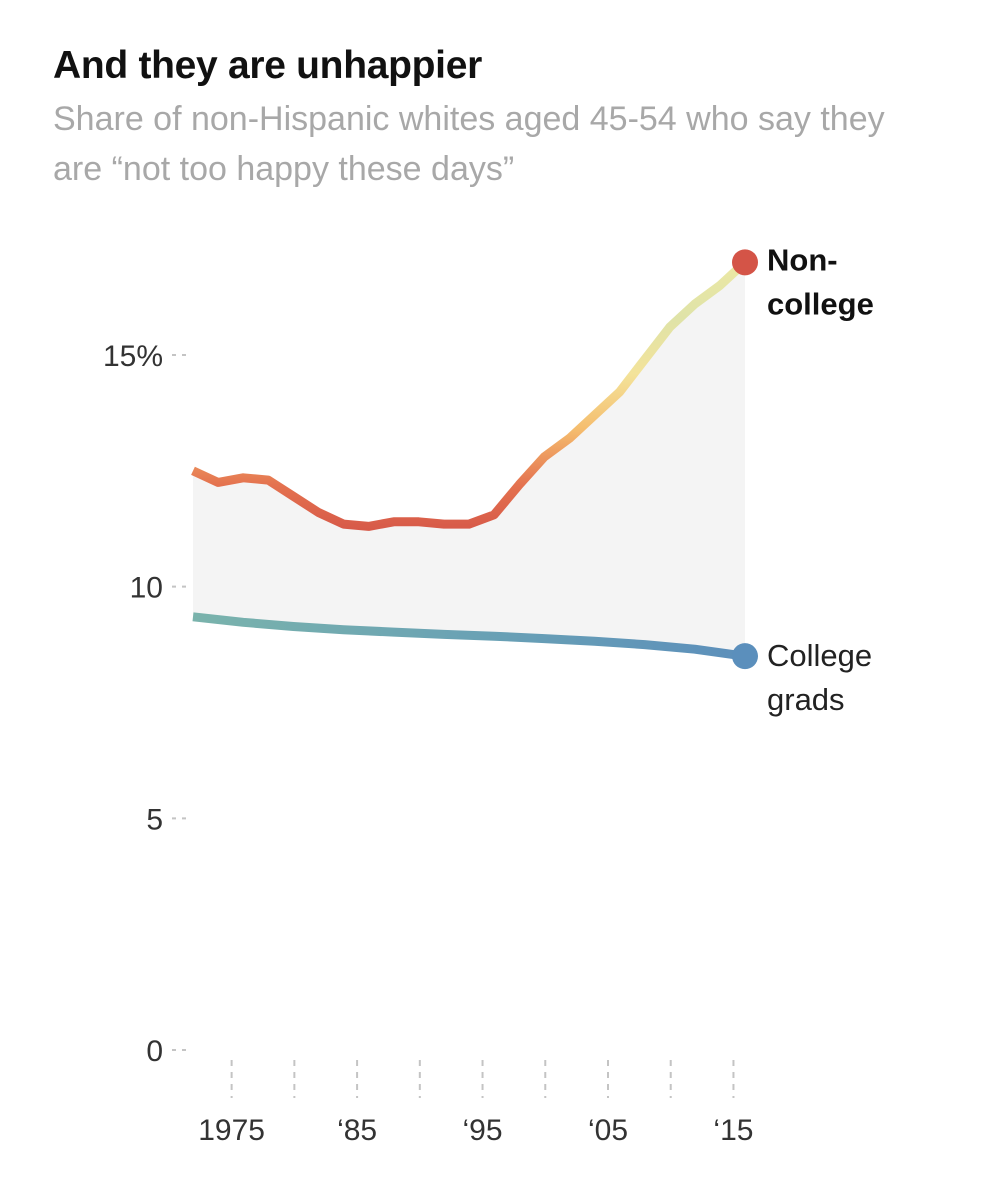 The width and height of the screenshot is (992, 1200). I want to click on series-label-layer: Non-college College grads, so click(820, 479).